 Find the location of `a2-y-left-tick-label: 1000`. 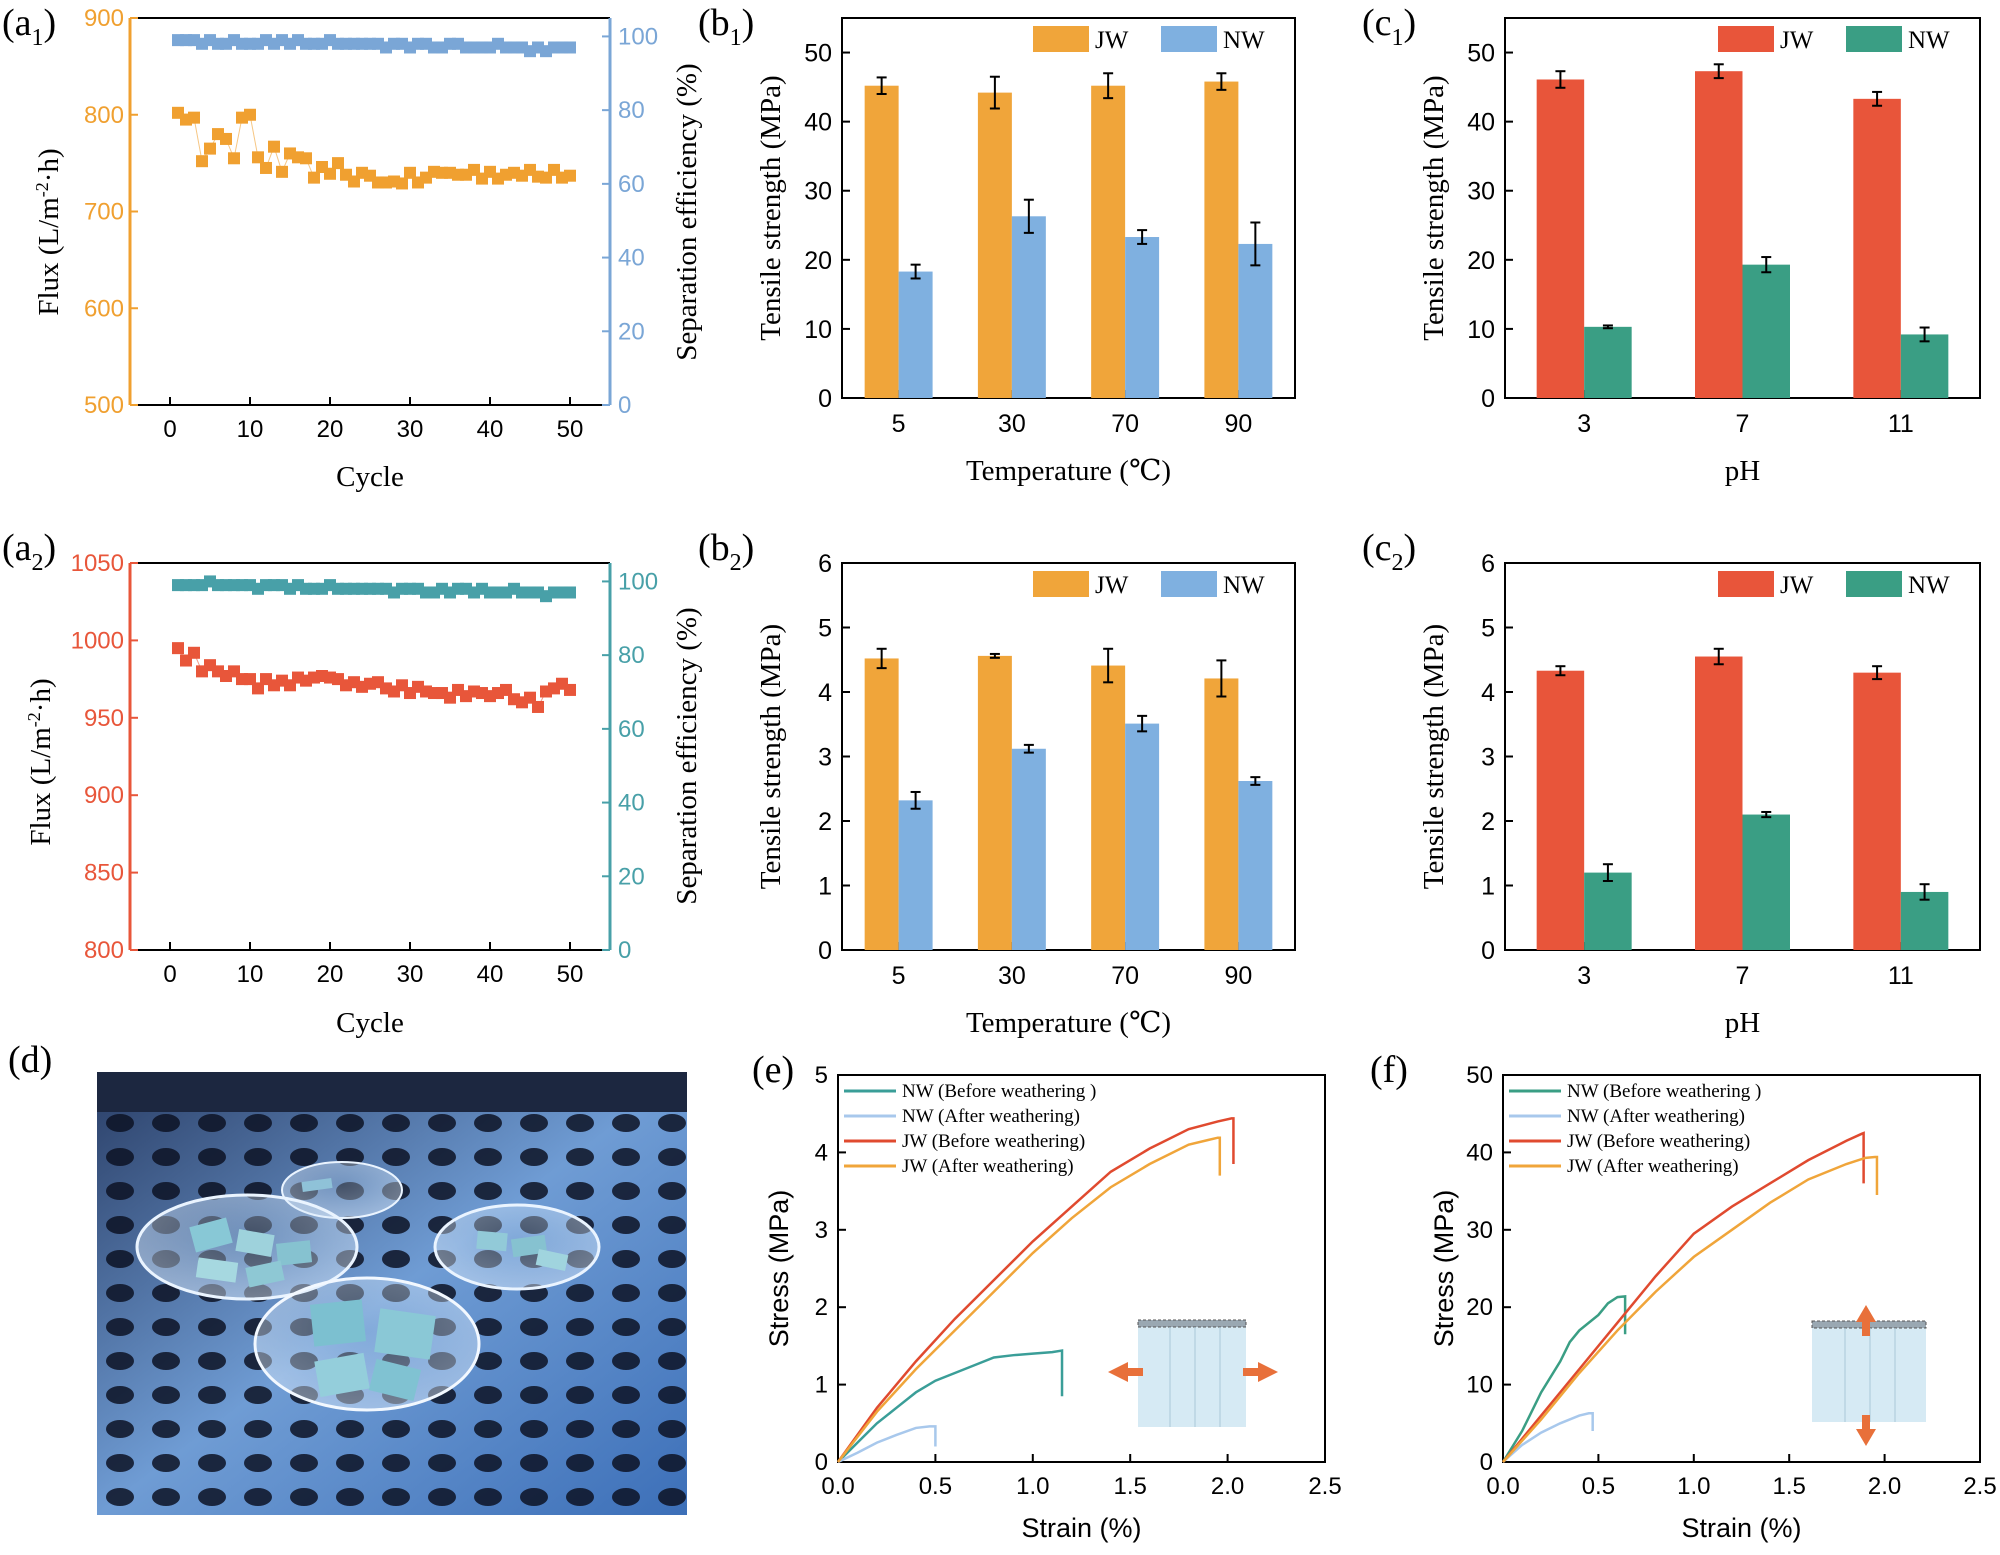

a2-y-left-tick-label: 1000 is located at coordinates (97, 640).